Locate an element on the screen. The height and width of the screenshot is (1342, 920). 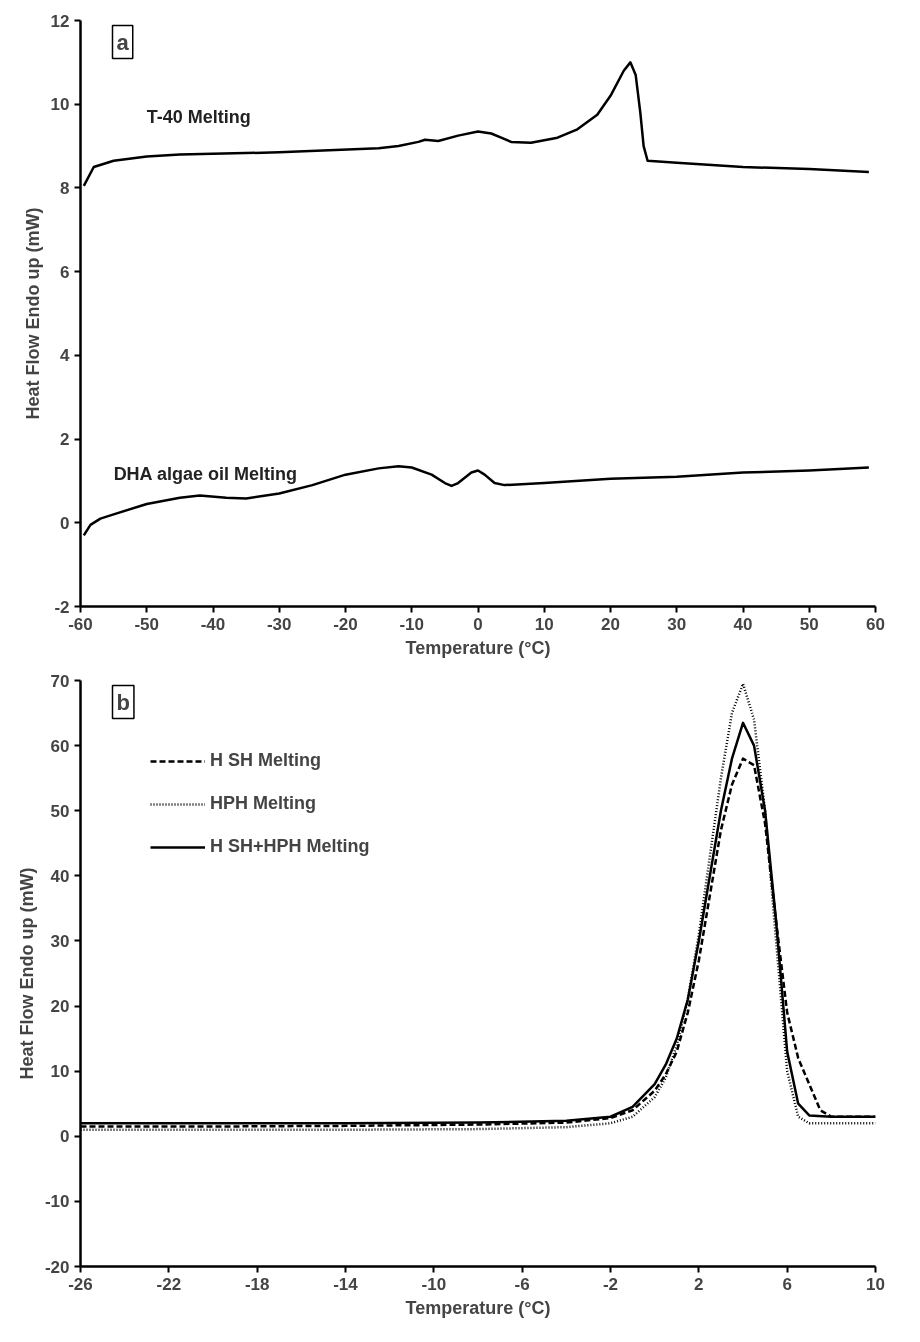
x-tick-label: 30 is located at coordinates (677, 624).